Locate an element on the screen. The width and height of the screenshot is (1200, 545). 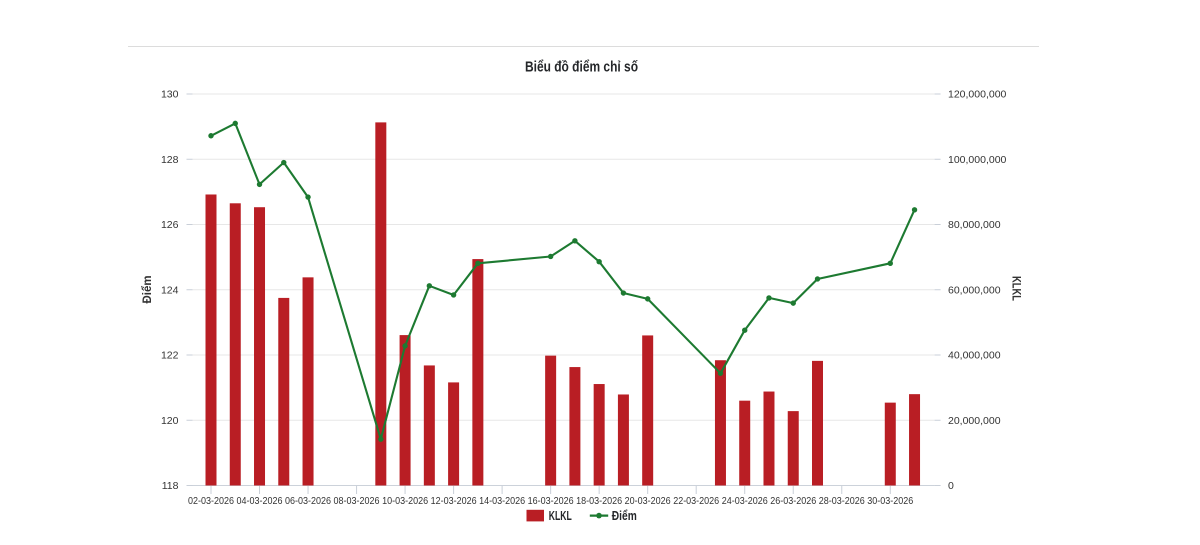
index-point-19-03-2026 is located at coordinates (623, 293).